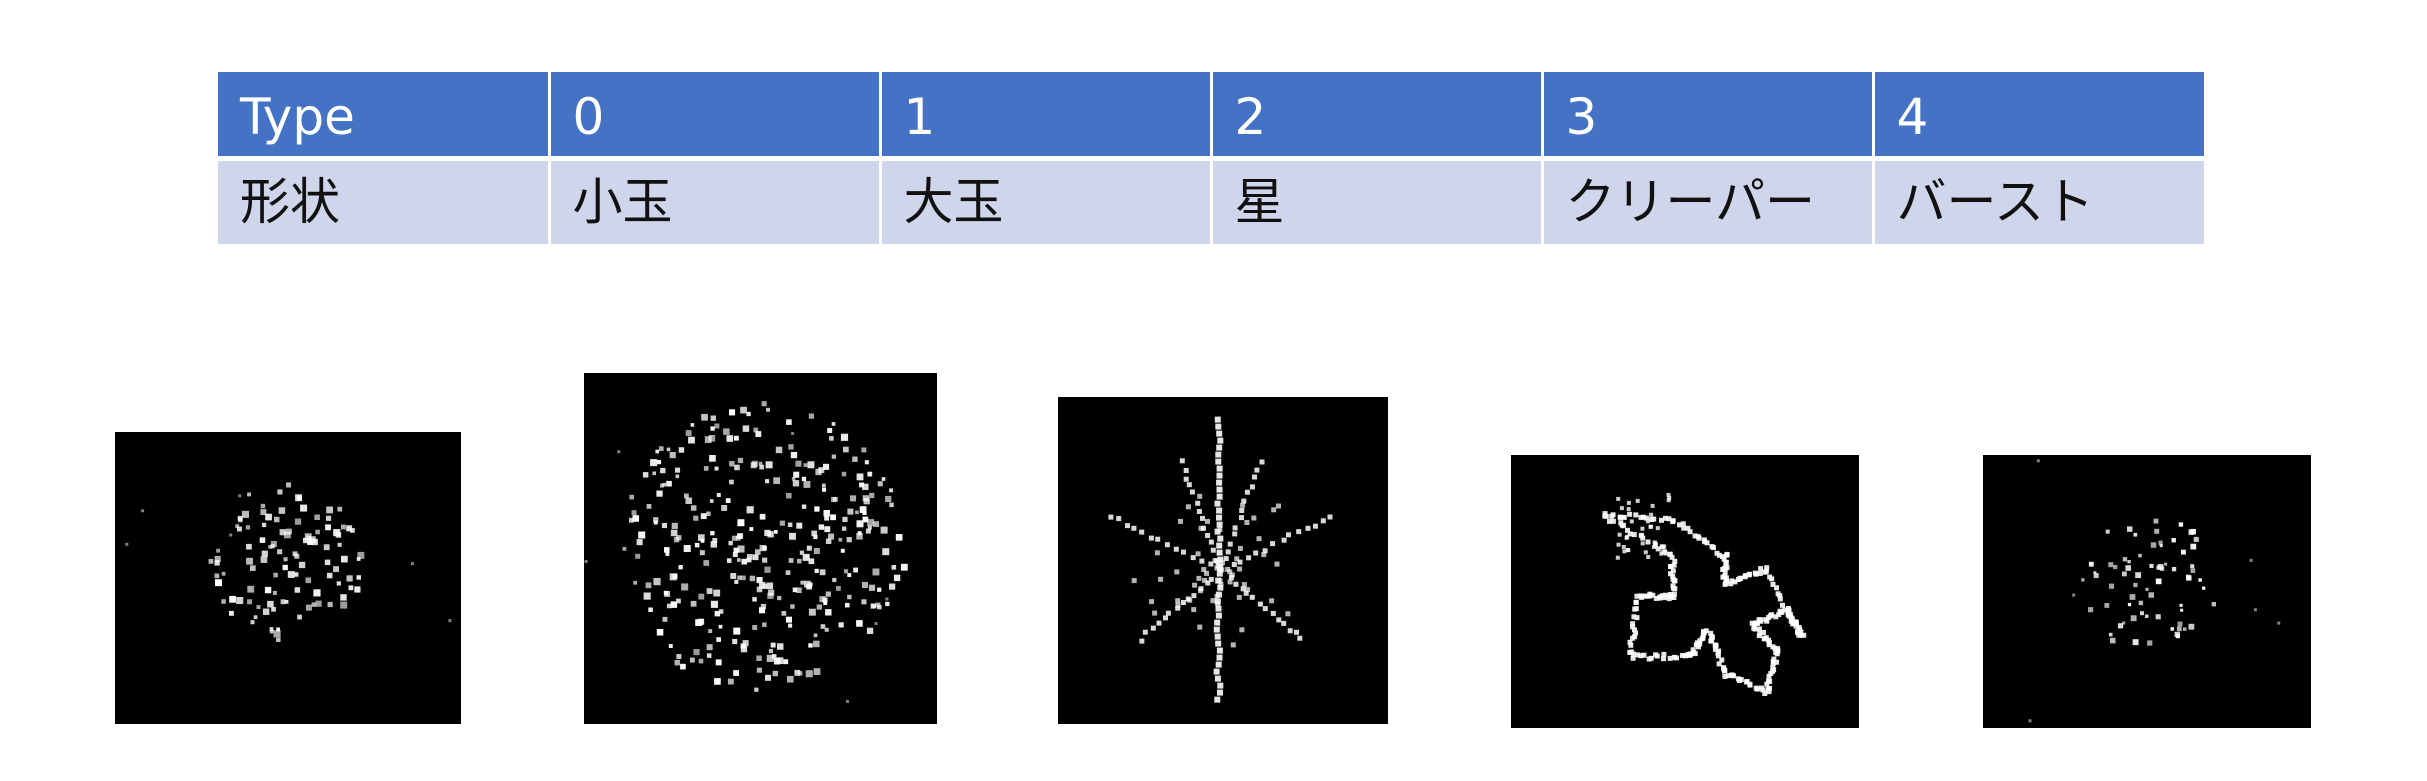 This screenshot has height=781, width=2427. What do you see at coordinates (1376, 116) in the screenshot?
I see `header-cell-type-2: 2` at bounding box center [1376, 116].